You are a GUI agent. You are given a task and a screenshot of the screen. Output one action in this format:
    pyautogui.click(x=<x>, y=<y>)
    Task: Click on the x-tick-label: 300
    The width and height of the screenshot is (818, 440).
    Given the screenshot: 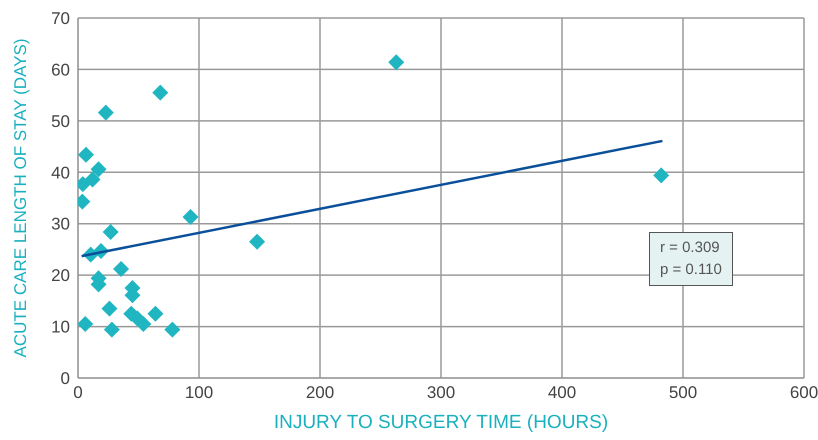 What is the action you would take?
    pyautogui.click(x=441, y=392)
    